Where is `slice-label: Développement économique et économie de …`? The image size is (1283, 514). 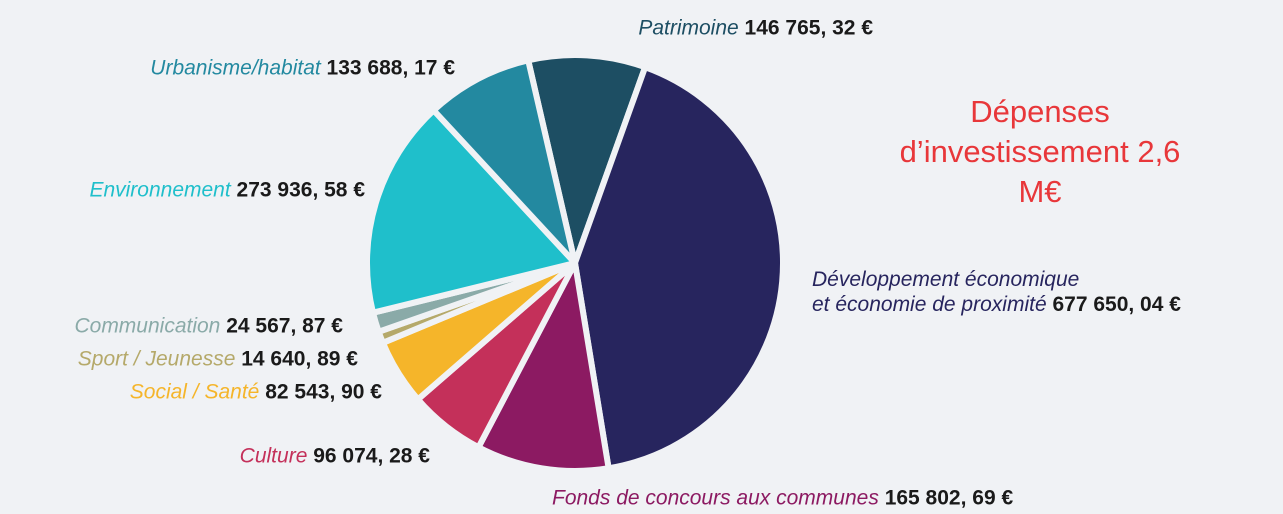 slice-label: Développement économique et économie de … is located at coordinates (996, 292).